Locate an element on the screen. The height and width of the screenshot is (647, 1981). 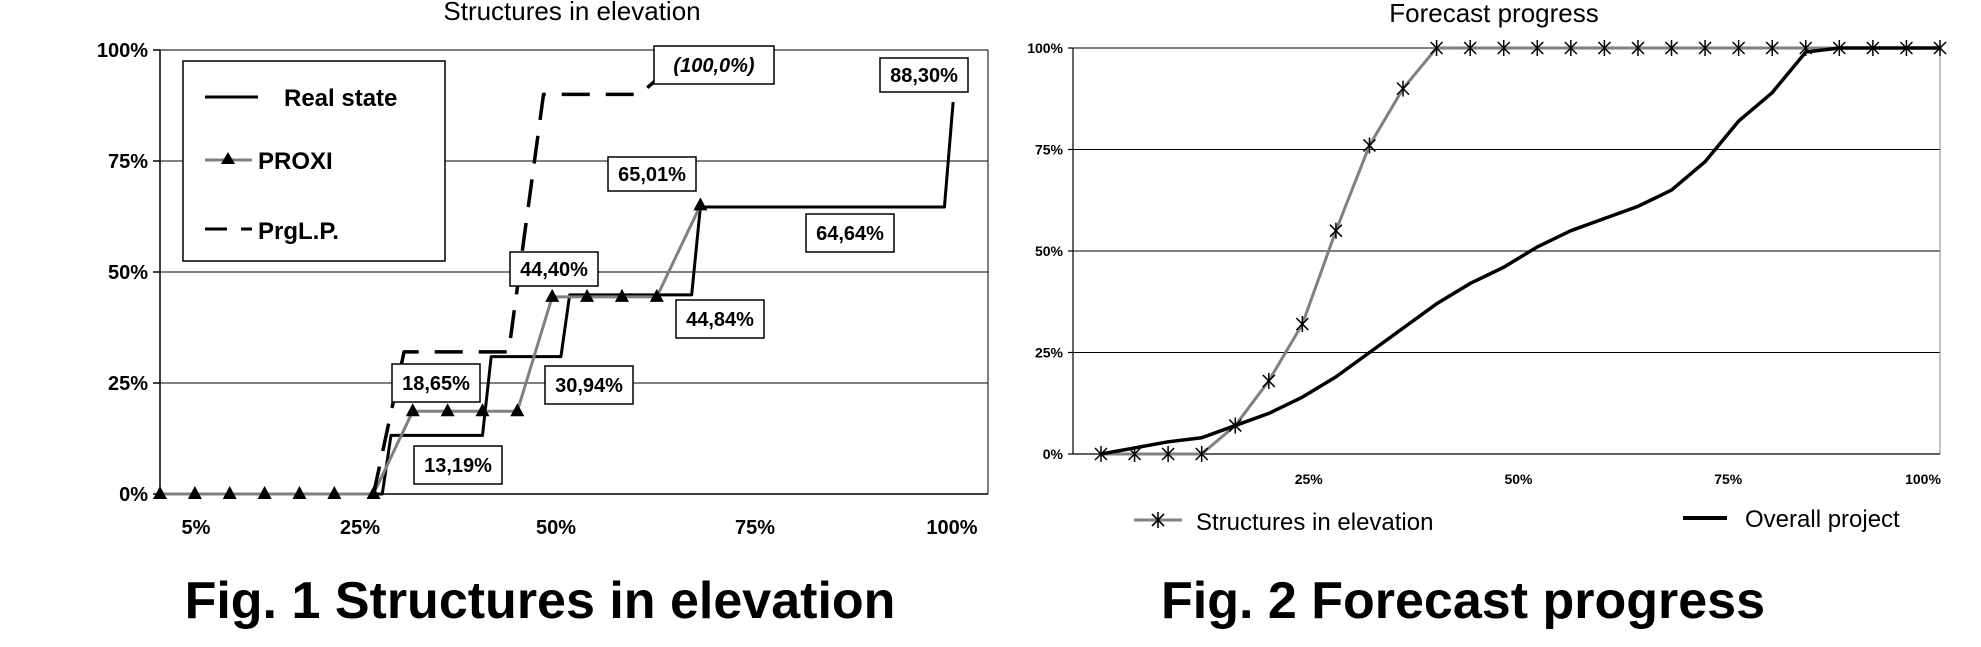
legend-real-state-label: Real state is located at coordinates (340, 98).